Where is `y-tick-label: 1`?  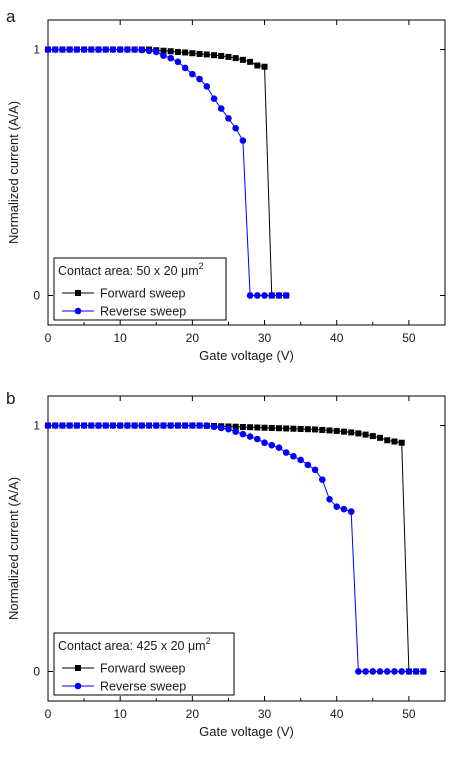
y-tick-label: 1 is located at coordinates (36, 426).